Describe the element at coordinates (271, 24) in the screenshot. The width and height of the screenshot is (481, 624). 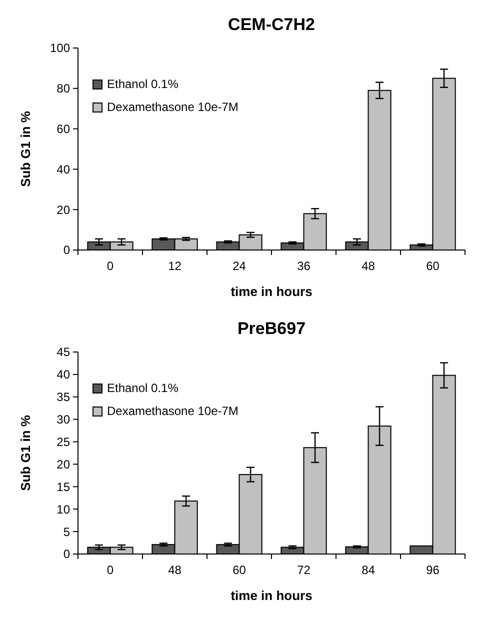
I see `chart-title: CEM-C7H2` at that location.